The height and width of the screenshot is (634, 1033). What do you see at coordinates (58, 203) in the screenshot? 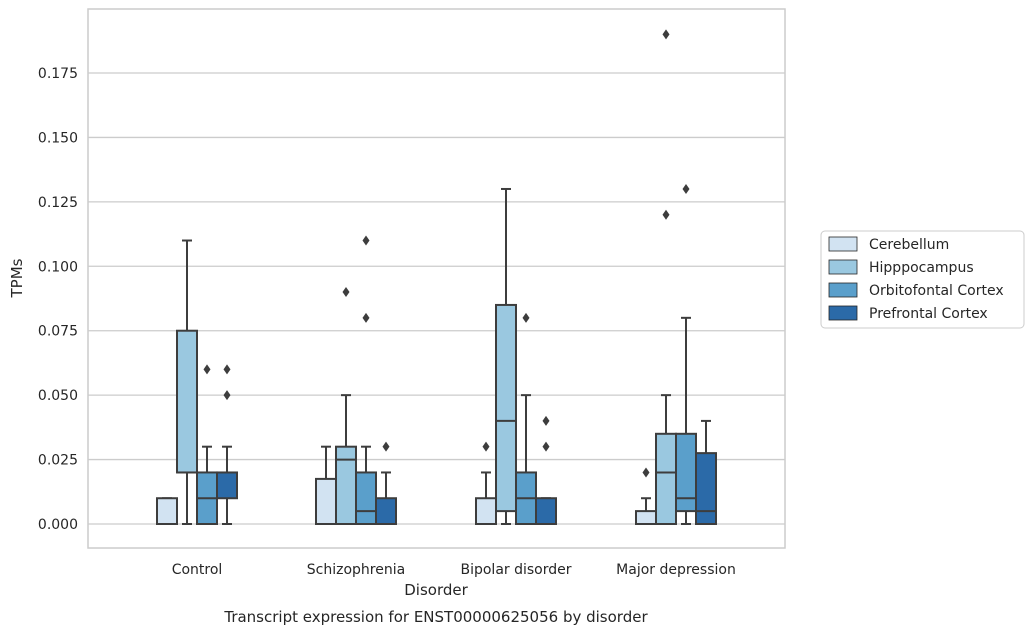
I see `y-tick-label: 0.125` at bounding box center [58, 203].